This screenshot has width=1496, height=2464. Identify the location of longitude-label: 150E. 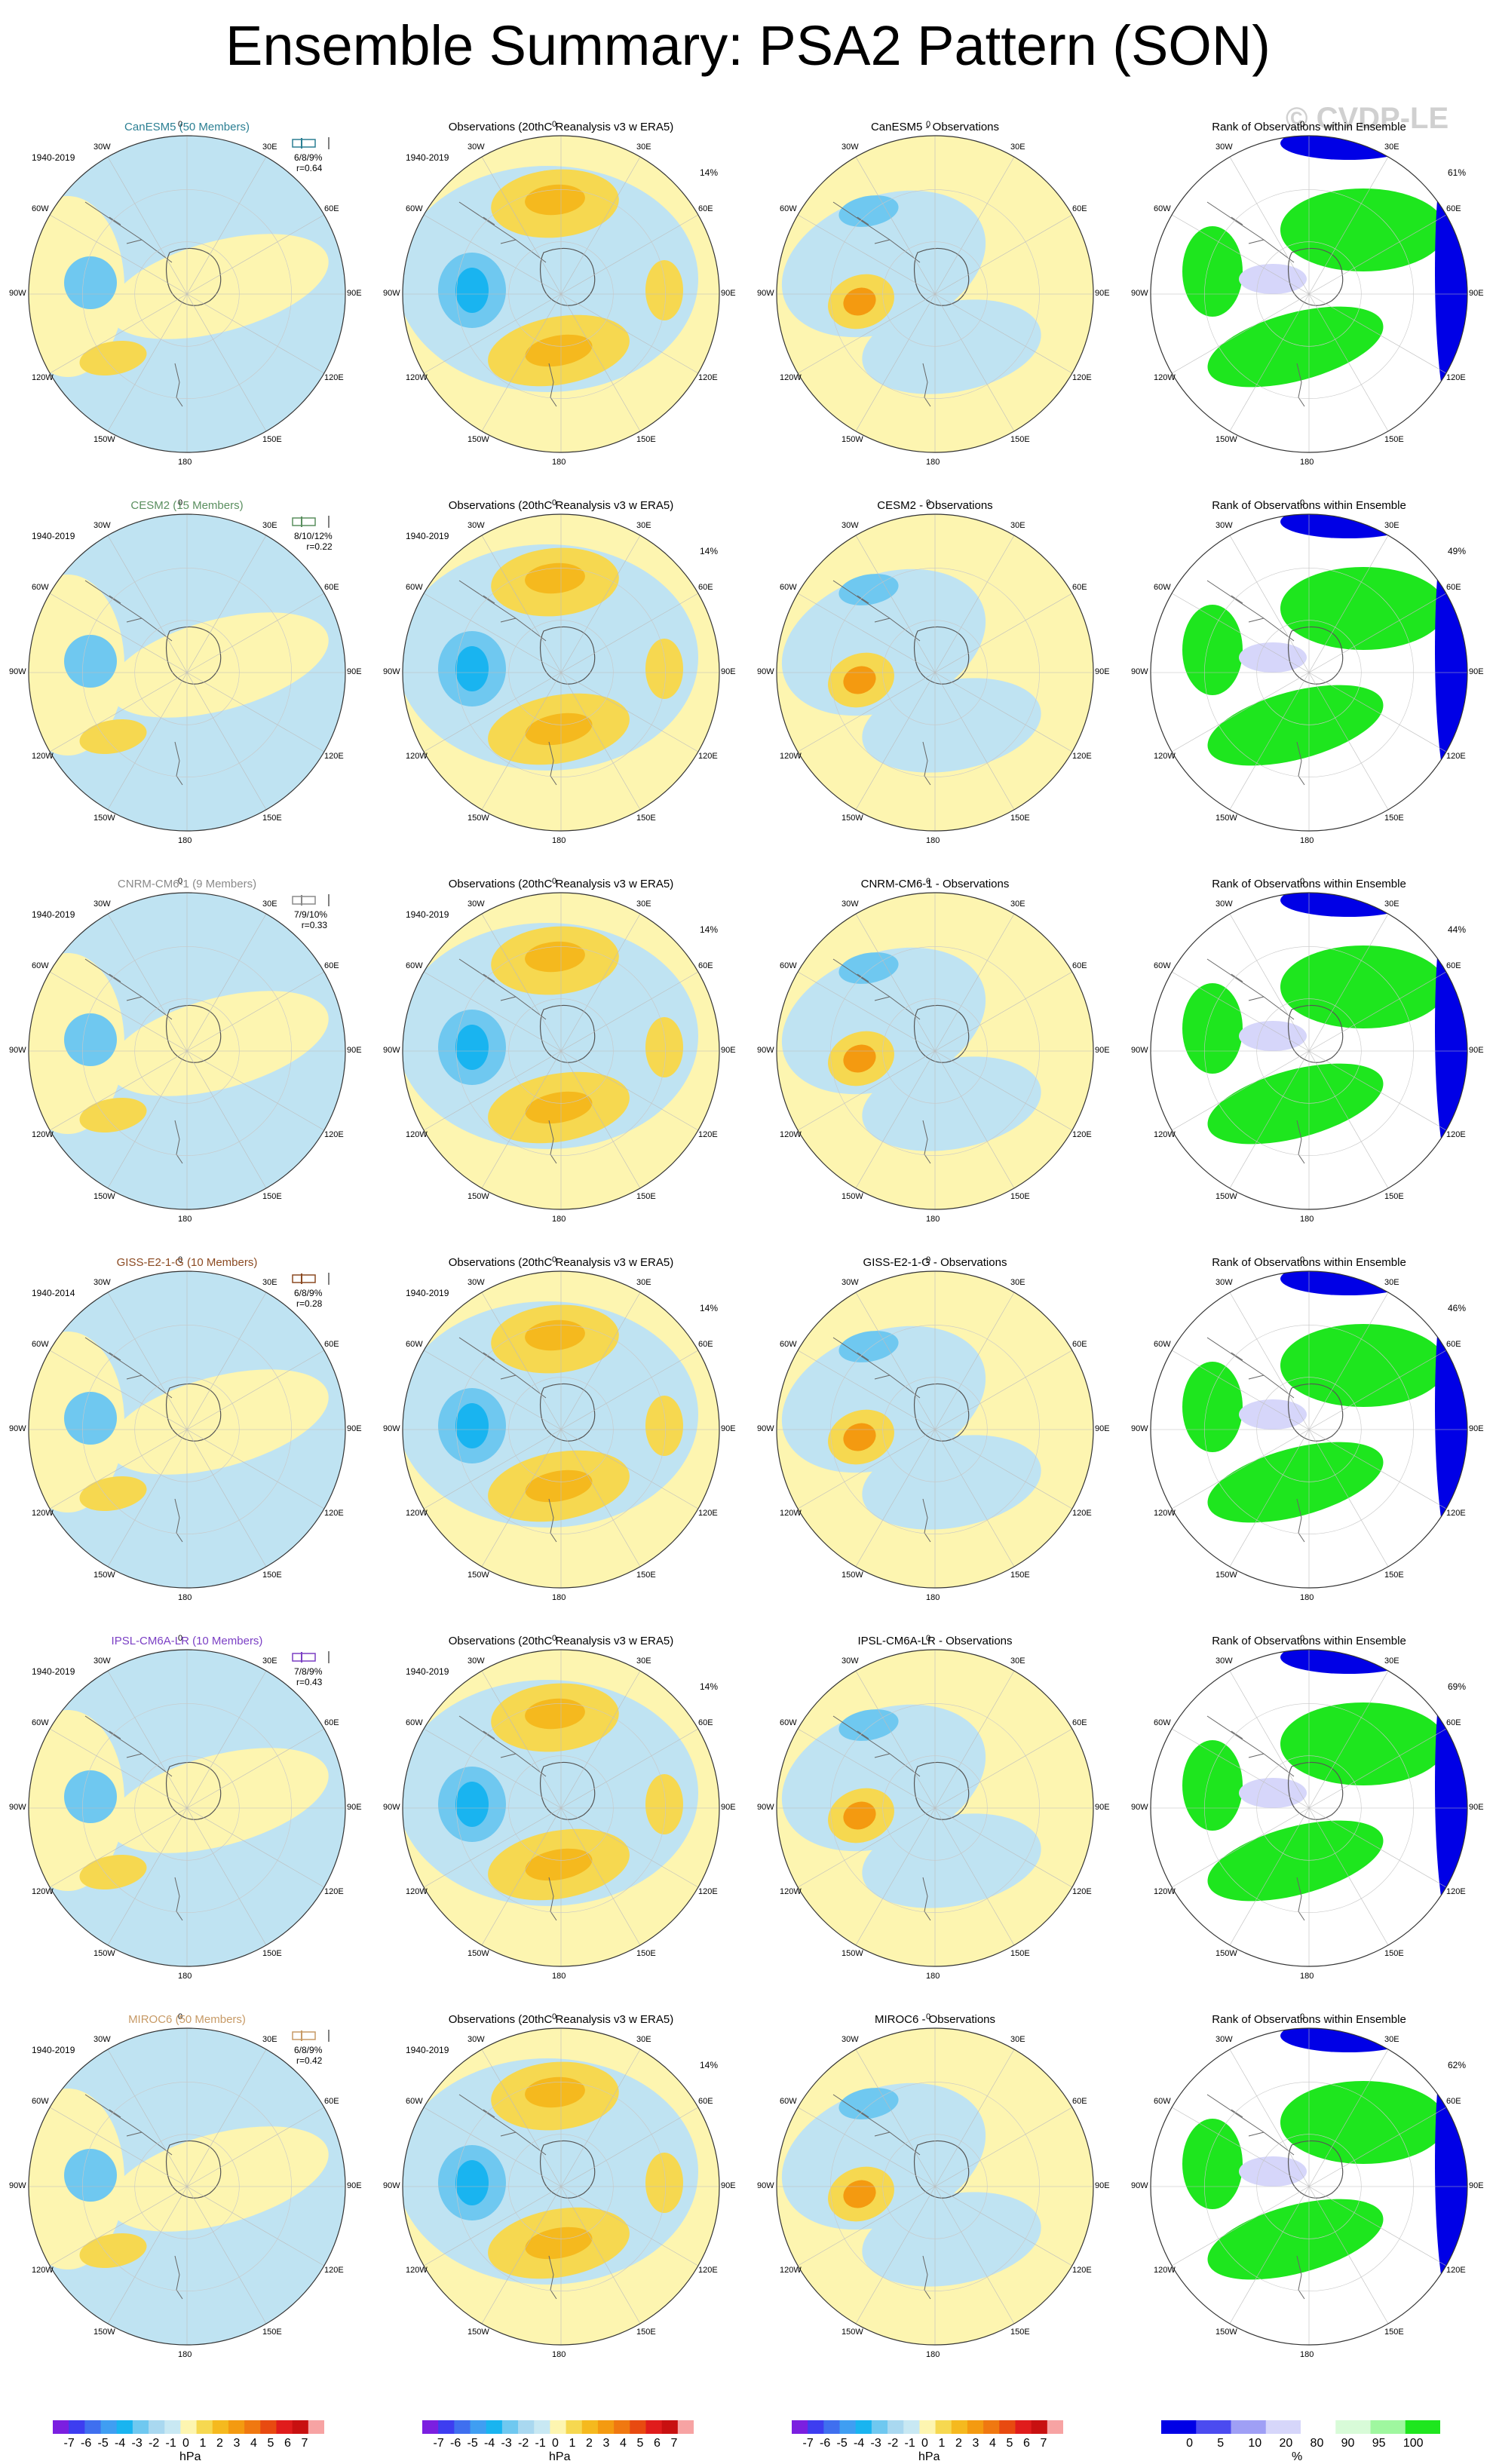
(646, 2332).